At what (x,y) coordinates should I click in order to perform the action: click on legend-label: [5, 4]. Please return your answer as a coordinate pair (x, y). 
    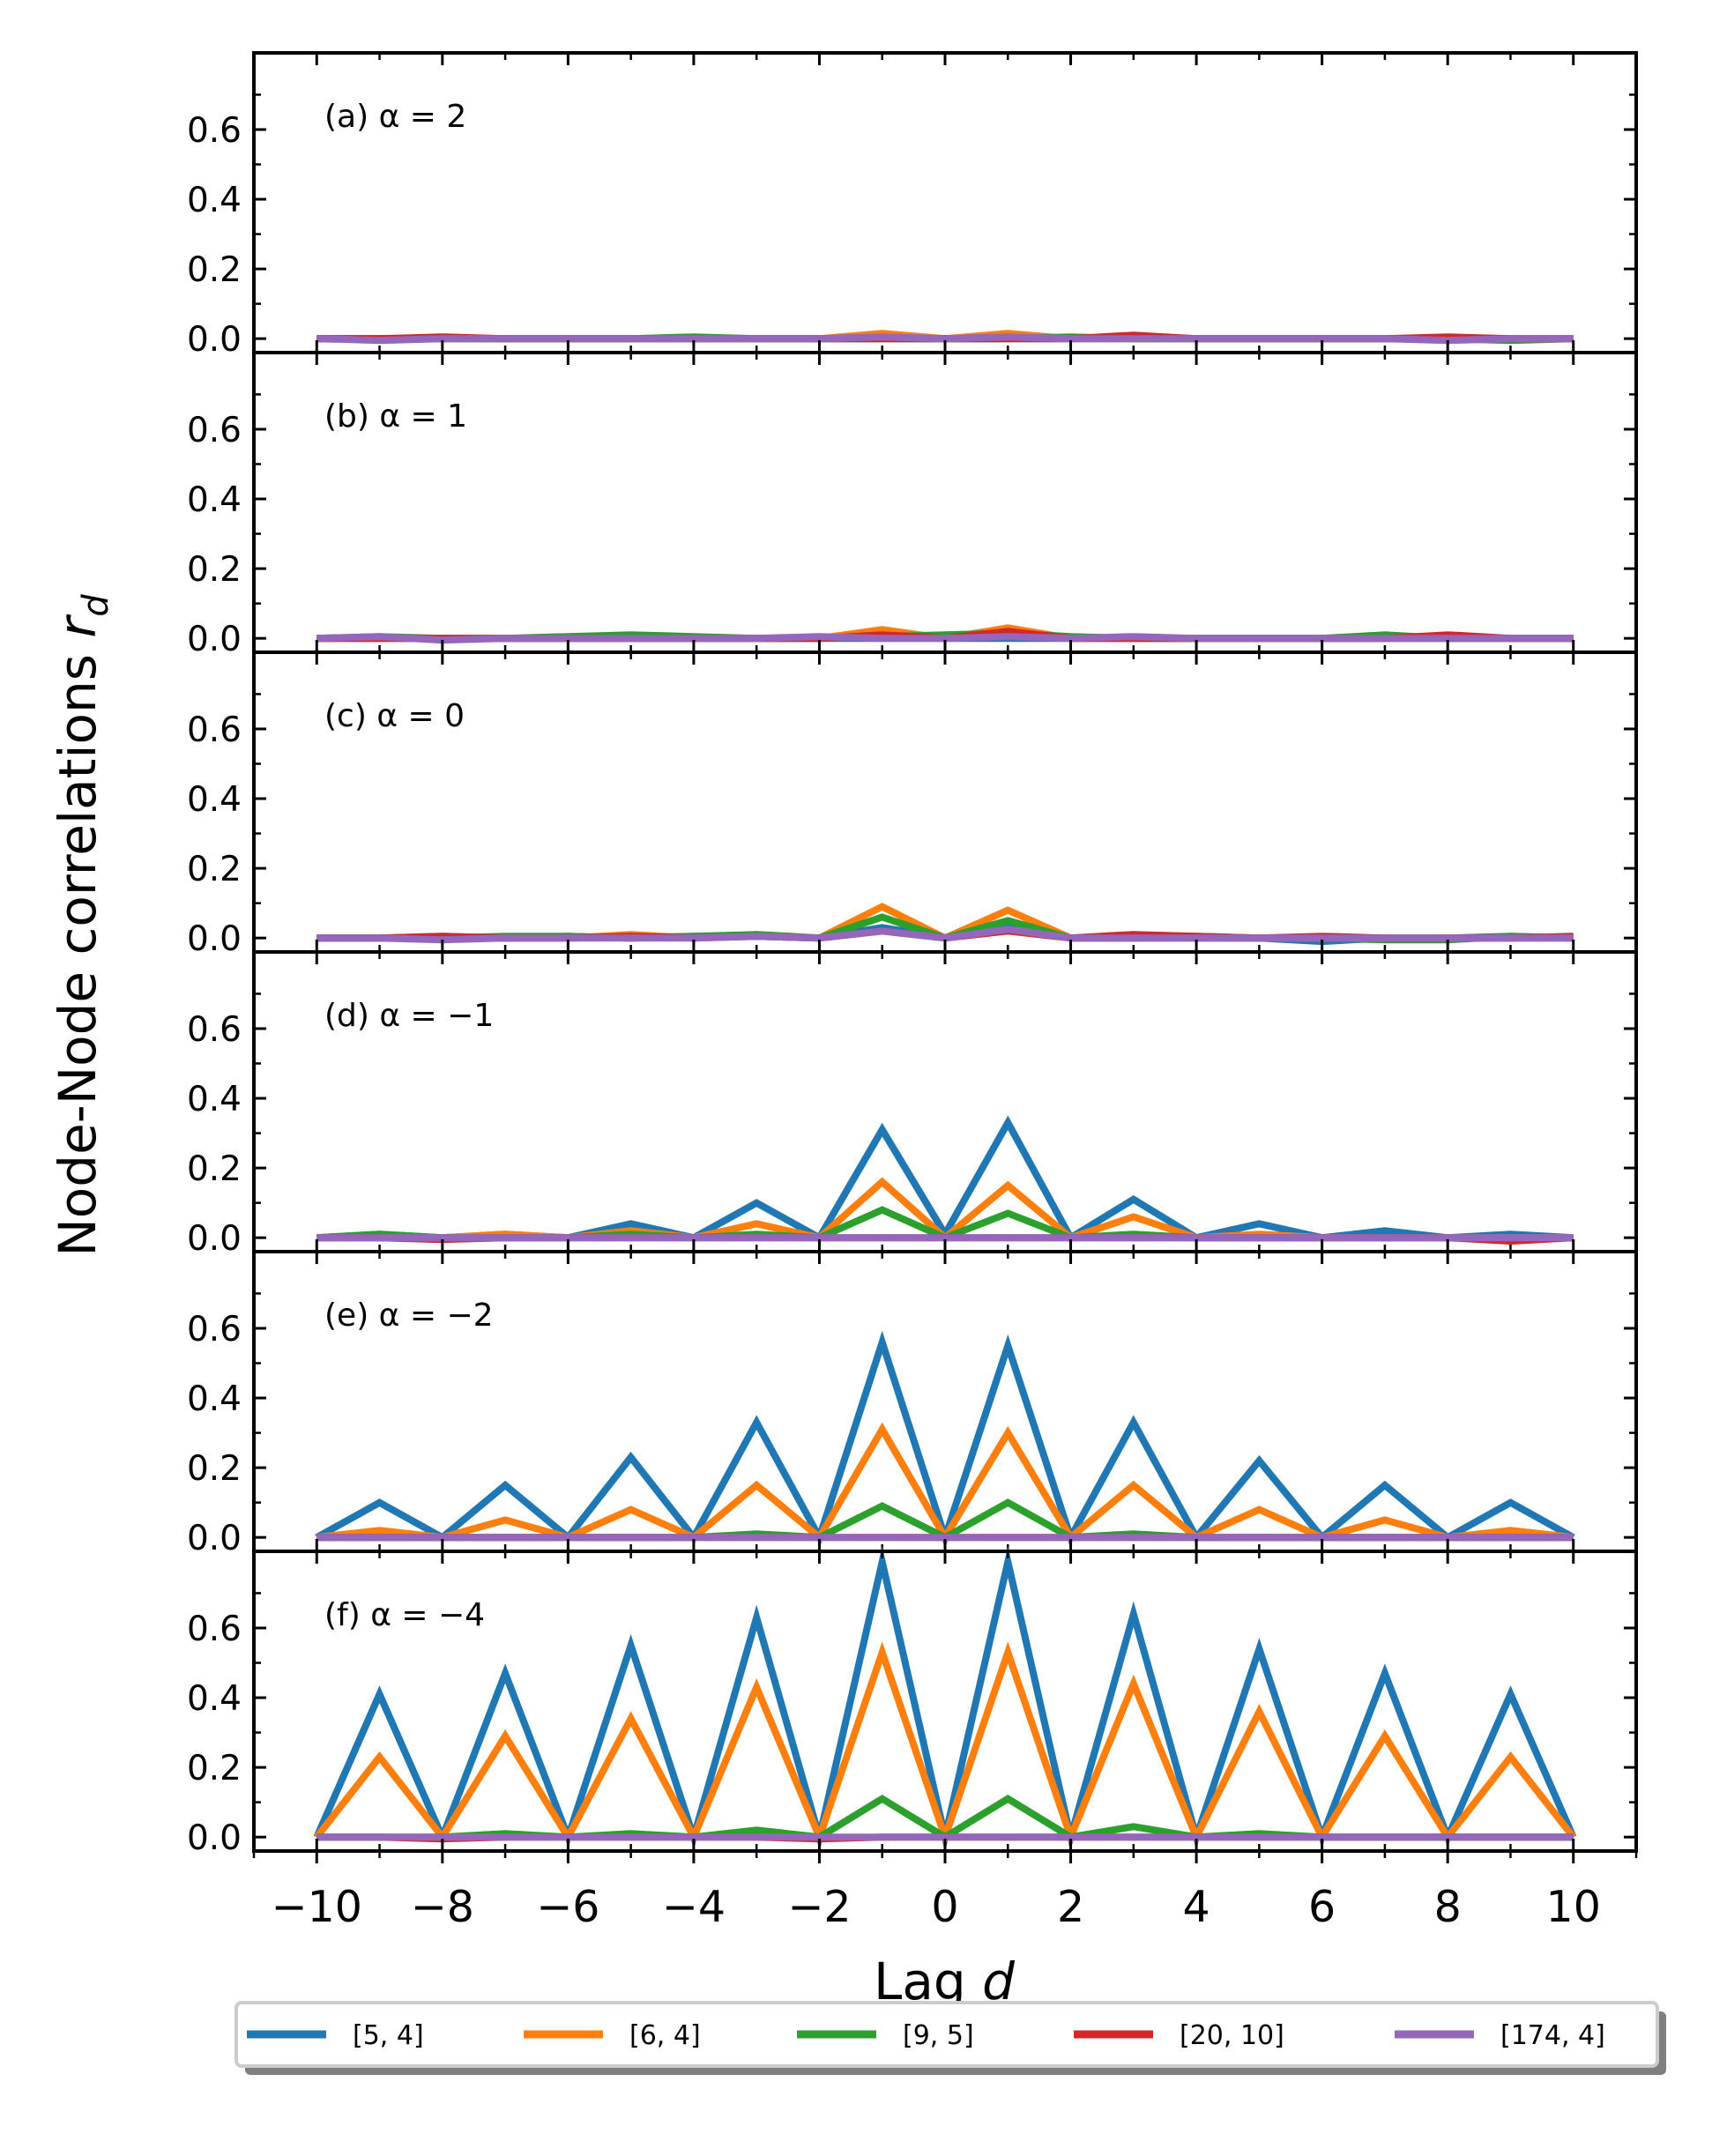
    Looking at the image, I should click on (388, 2035).